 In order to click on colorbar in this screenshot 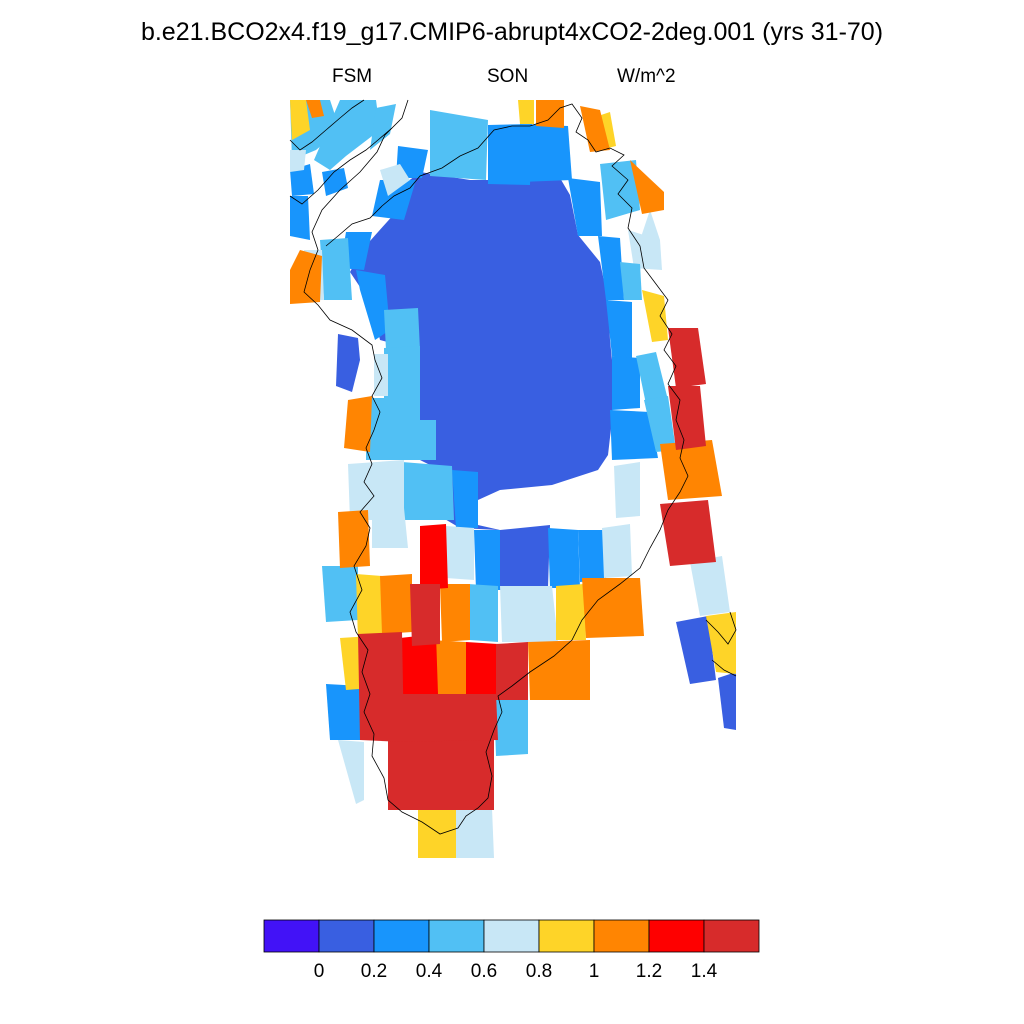, I will do `click(511, 936)`.